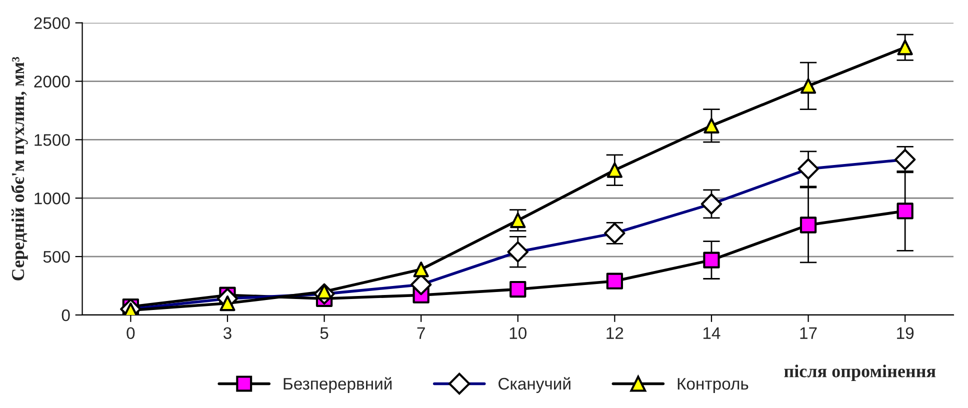 The height and width of the screenshot is (408, 968). Describe the element at coordinates (808, 333) in the screenshot. I see `x-tick-label: 17` at that location.